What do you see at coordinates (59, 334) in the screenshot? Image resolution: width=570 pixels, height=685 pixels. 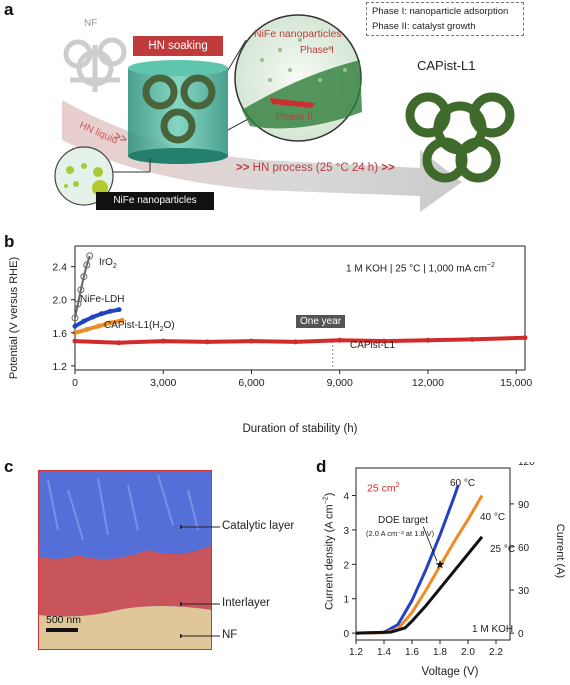 I see `y-tick-label: 1.6` at bounding box center [59, 334].